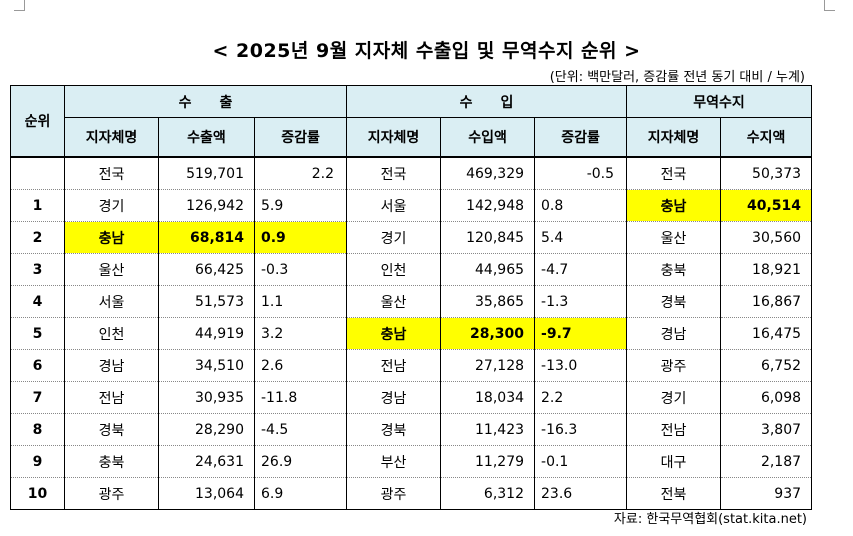  I want to click on rank-cell, so click(37, 173).